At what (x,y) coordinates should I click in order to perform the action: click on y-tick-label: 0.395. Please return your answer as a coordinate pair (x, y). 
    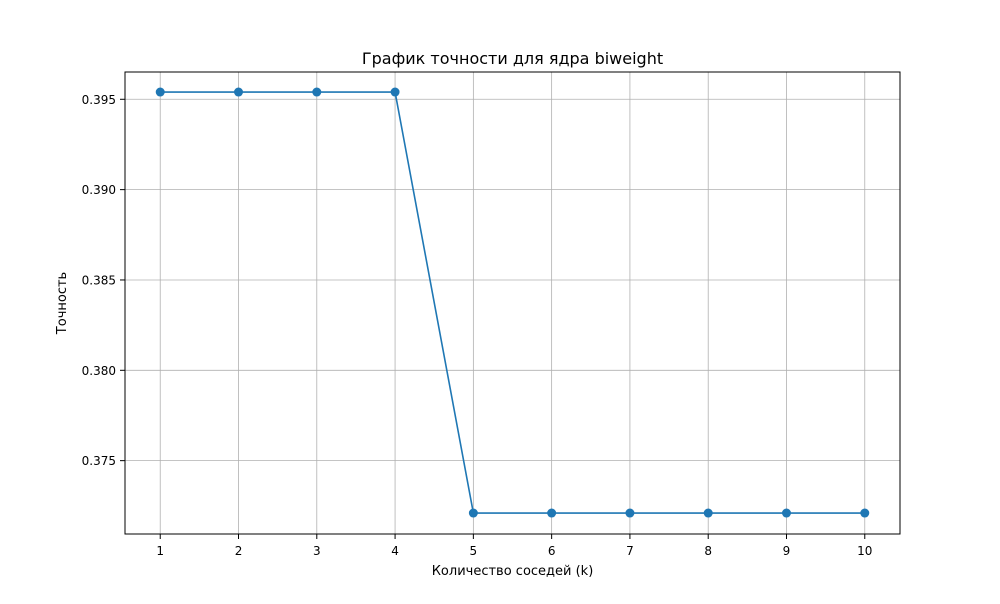
    Looking at the image, I should click on (99, 100).